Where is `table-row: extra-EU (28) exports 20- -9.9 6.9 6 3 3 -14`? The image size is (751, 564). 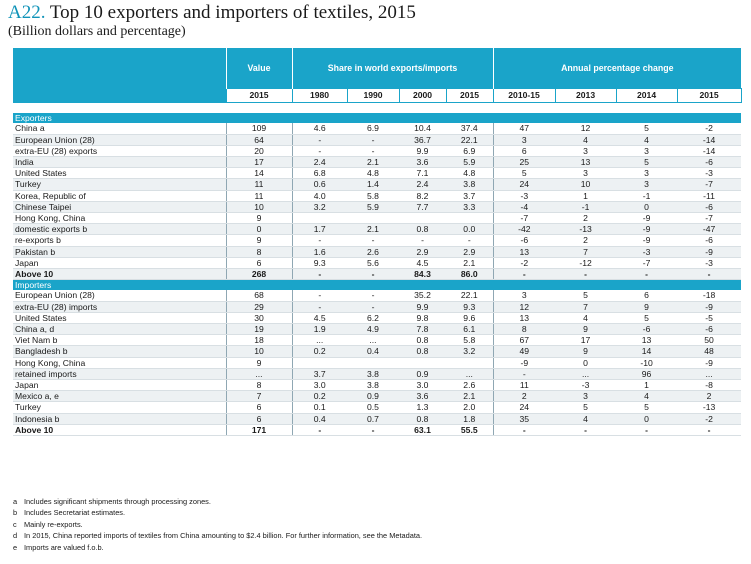 table-row: extra-EU (28) exports 20- -9.9 6.9 6 3 3 -14 is located at coordinates (377, 151).